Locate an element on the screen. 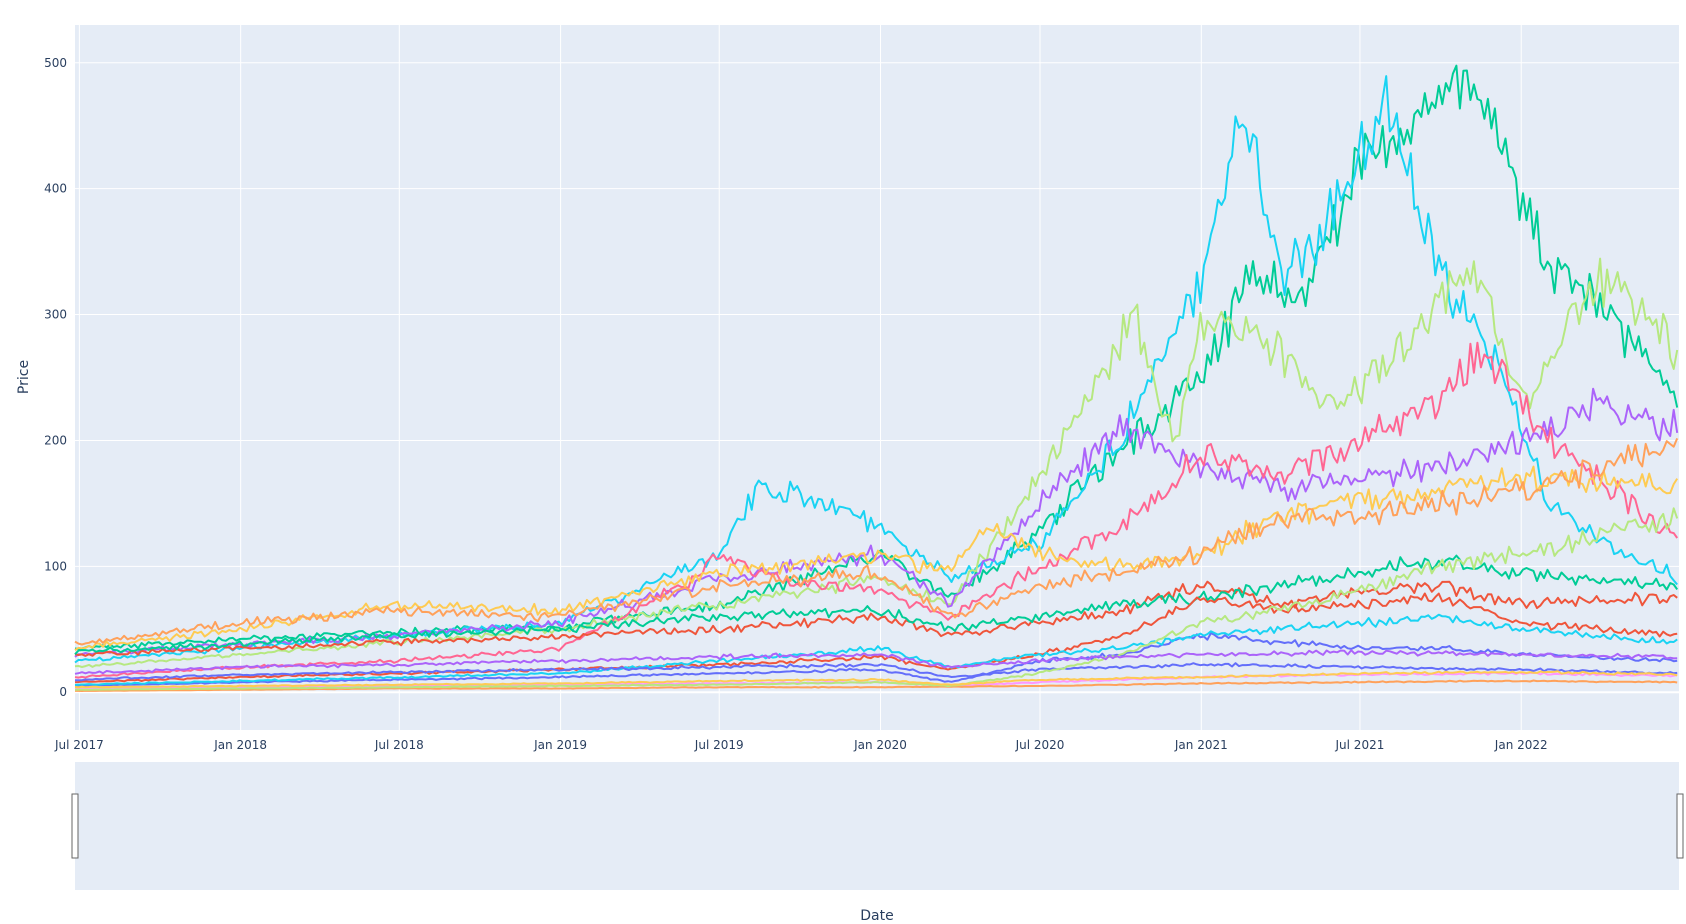 The width and height of the screenshot is (1686, 924). x-tick-label: Jan 2021 is located at coordinates (1201, 745).